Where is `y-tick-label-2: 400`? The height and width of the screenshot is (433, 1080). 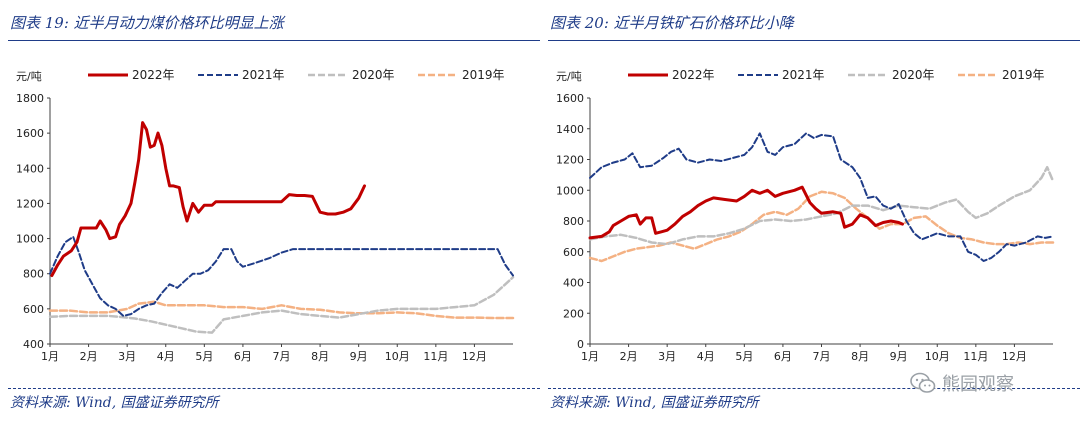 y-tick-label-2: 400 is located at coordinates (573, 283).